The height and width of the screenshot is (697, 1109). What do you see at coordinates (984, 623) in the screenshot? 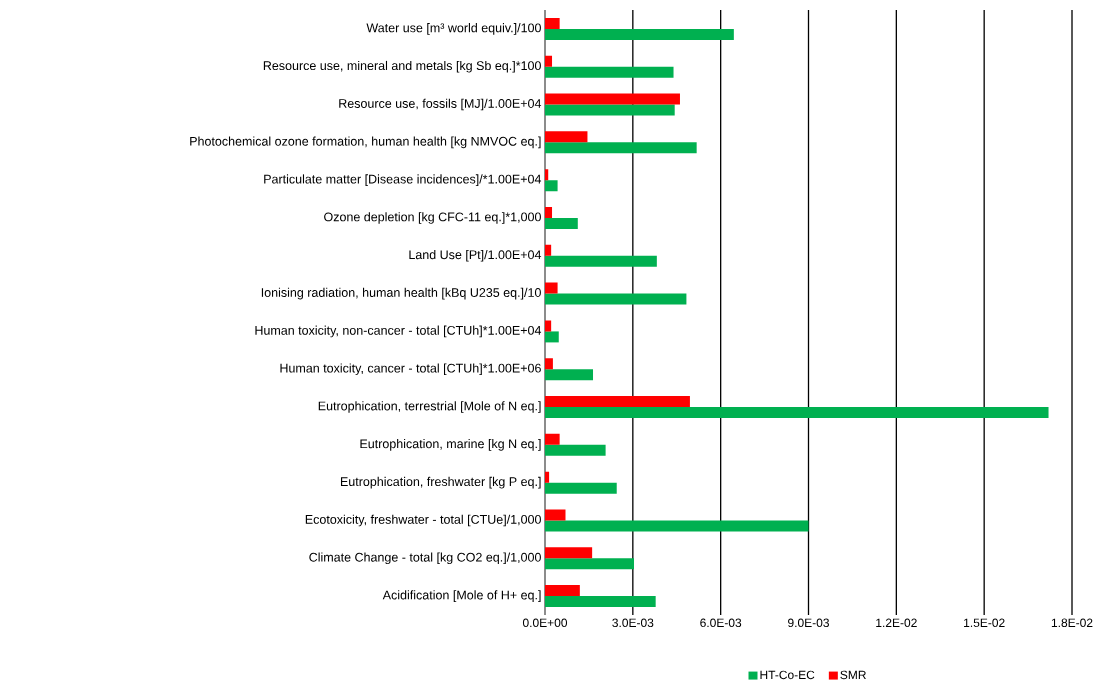
I see `x-tick-label: 1.5E-02` at bounding box center [984, 623].